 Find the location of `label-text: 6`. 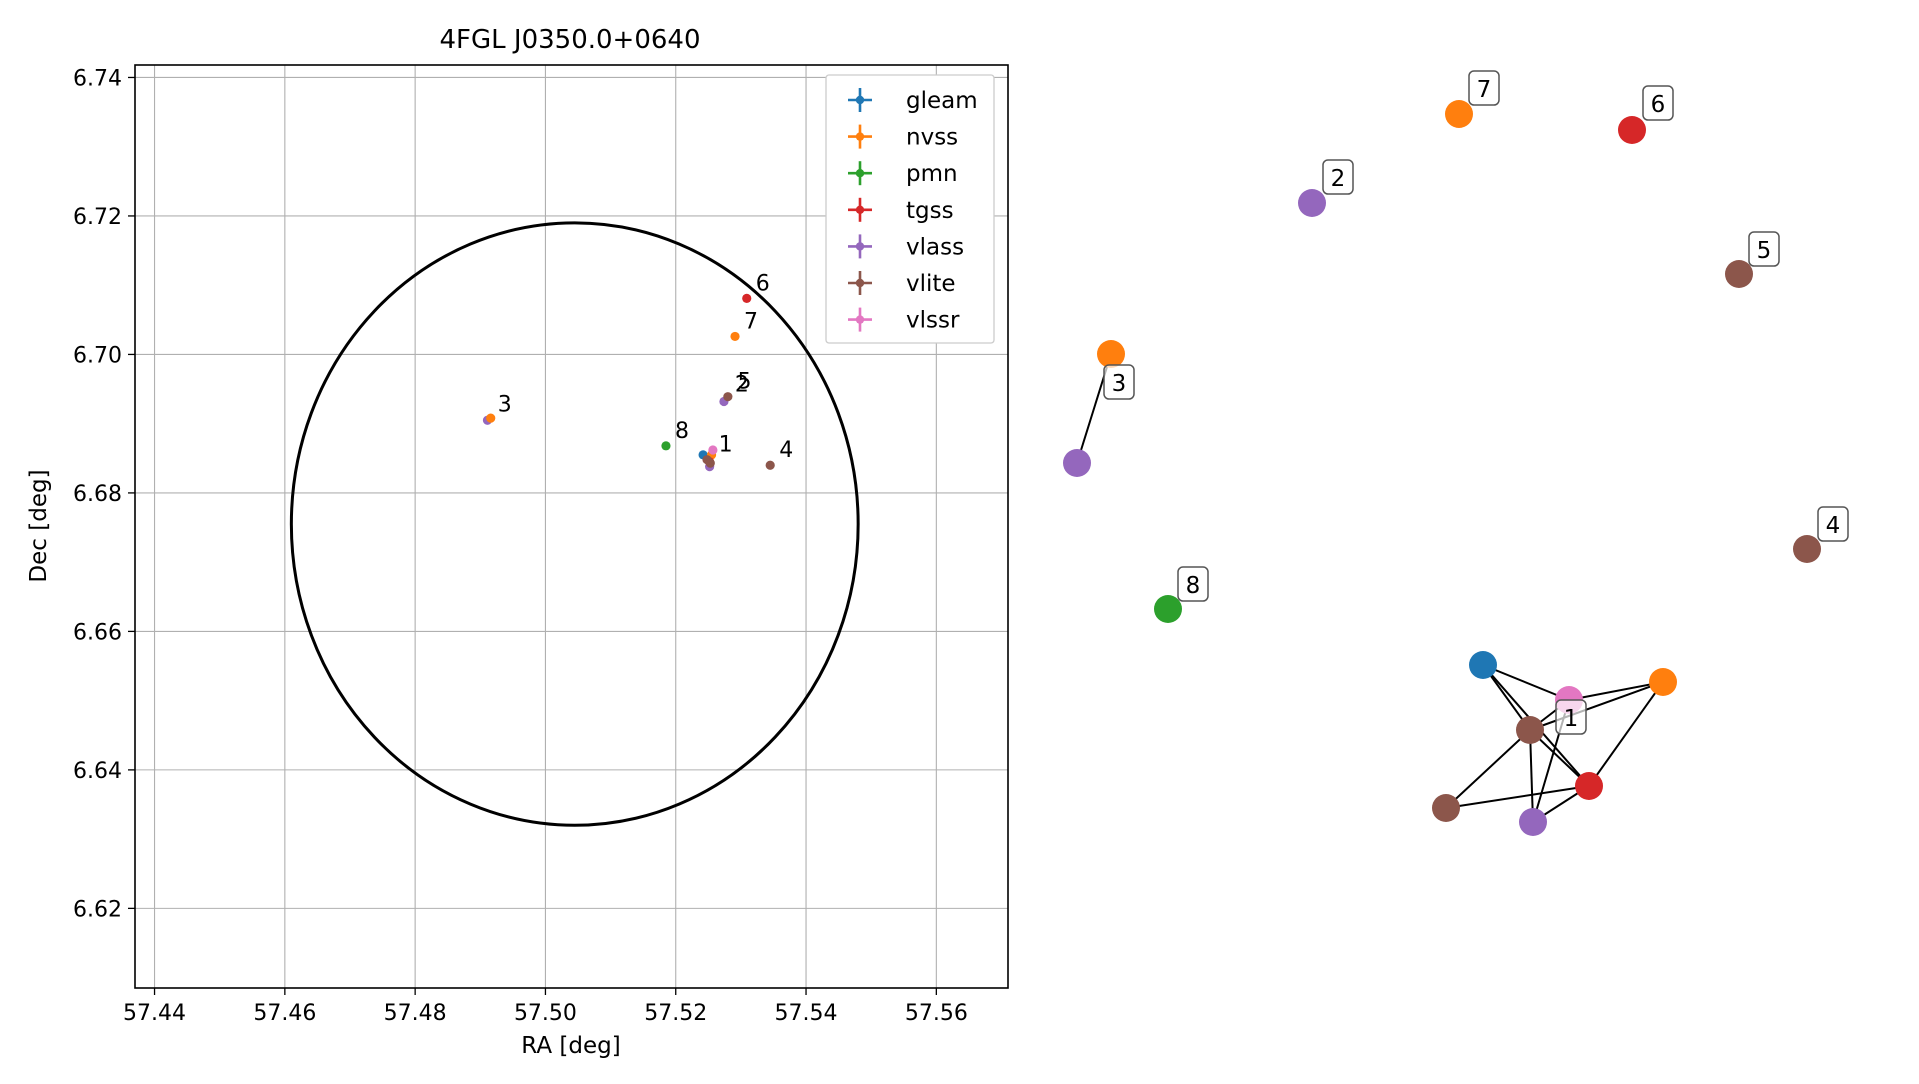

label-text: 6 is located at coordinates (1658, 105).